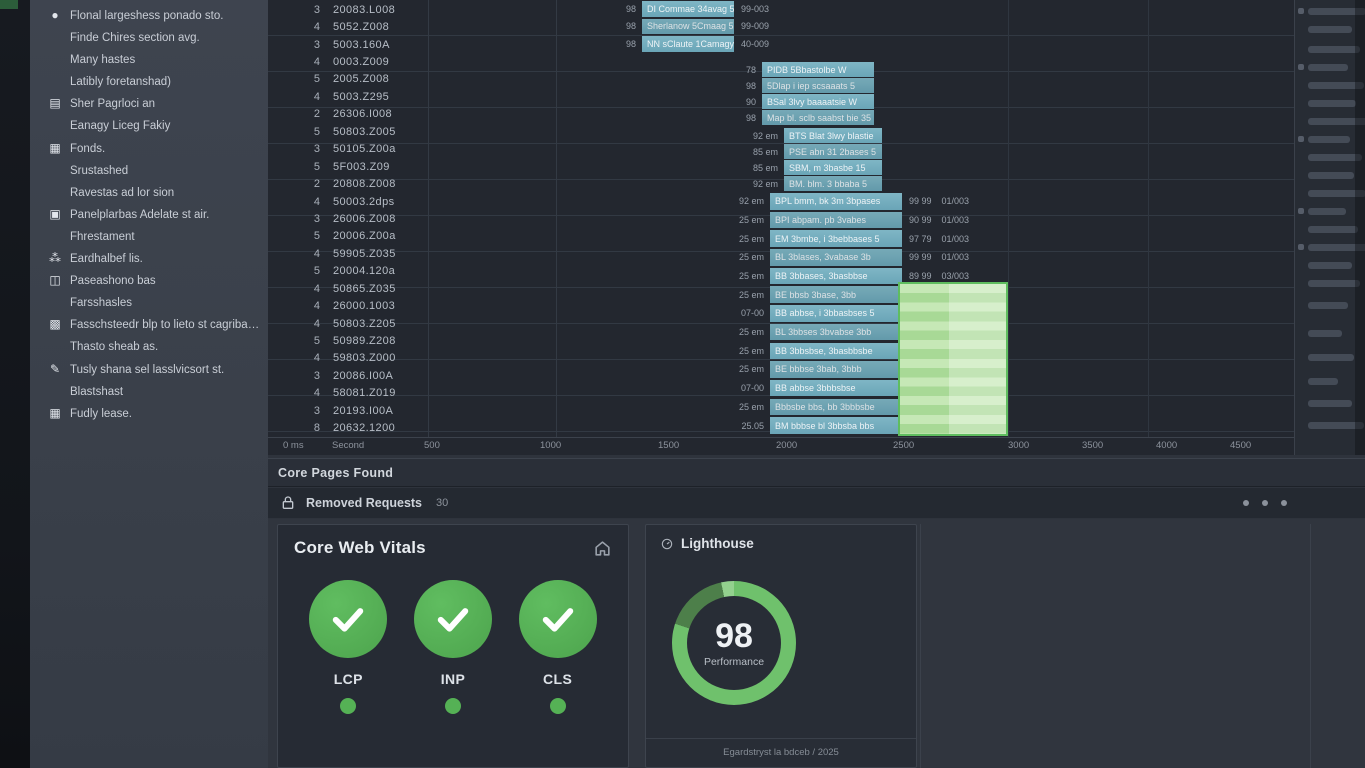  Describe the element at coordinates (149, 16) in the screenshot. I see `sidebar-item: ● Flonal largeshess ponado sto.` at that location.